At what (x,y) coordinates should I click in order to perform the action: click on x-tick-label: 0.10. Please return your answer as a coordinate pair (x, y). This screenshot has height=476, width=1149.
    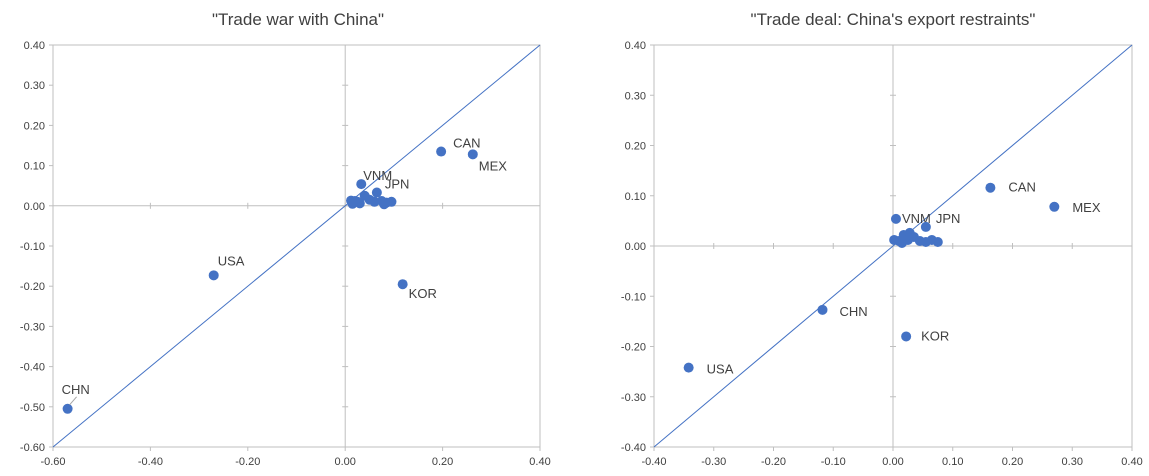
    Looking at the image, I should click on (952, 462).